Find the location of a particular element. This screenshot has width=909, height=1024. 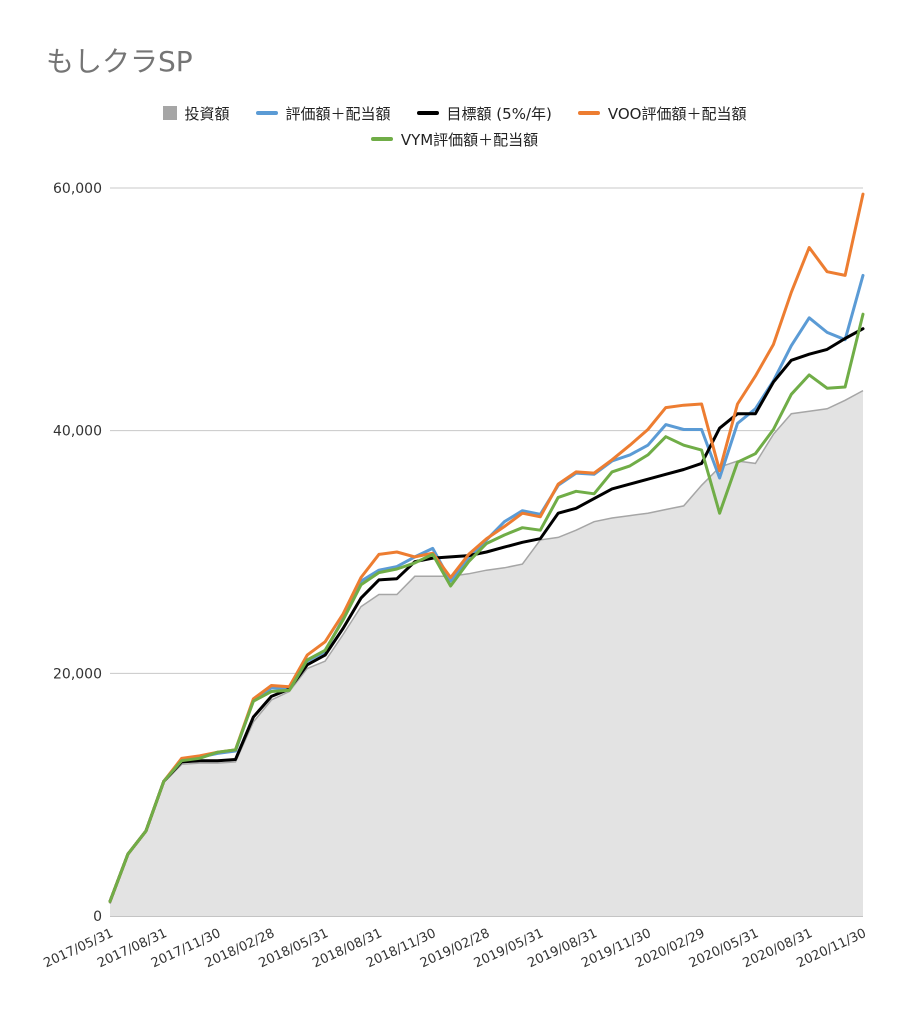

legend-item-valuation: 評価額＋配当額 is located at coordinates (323, 113).